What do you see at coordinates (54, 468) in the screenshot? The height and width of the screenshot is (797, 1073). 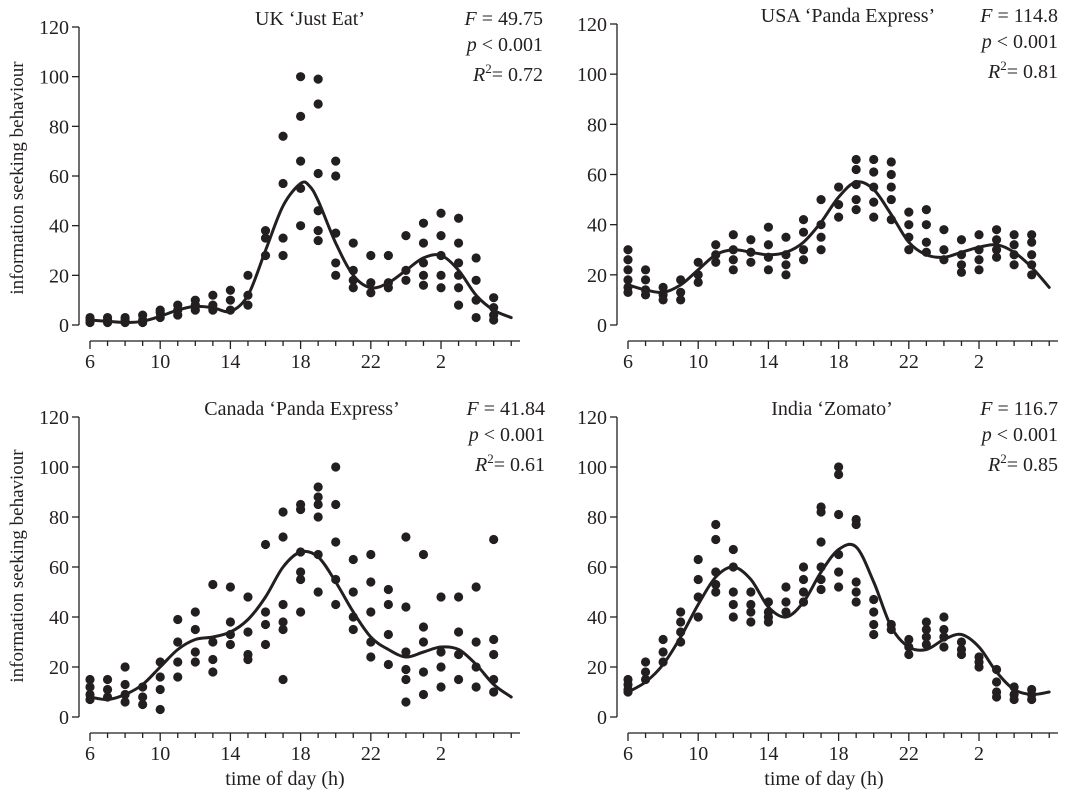 I see `y-tick-label: 100` at bounding box center [54, 468].